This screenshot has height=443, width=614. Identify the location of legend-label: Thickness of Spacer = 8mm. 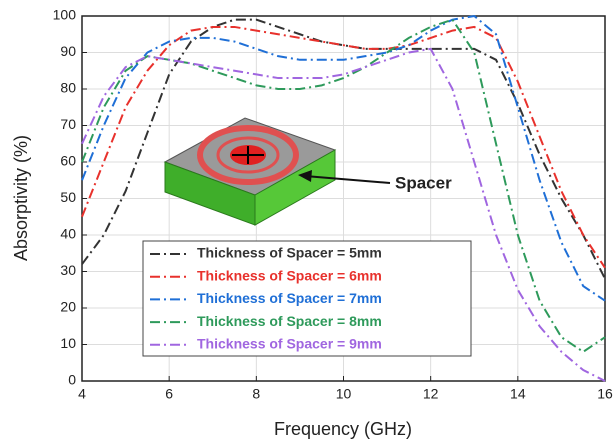
(289, 321).